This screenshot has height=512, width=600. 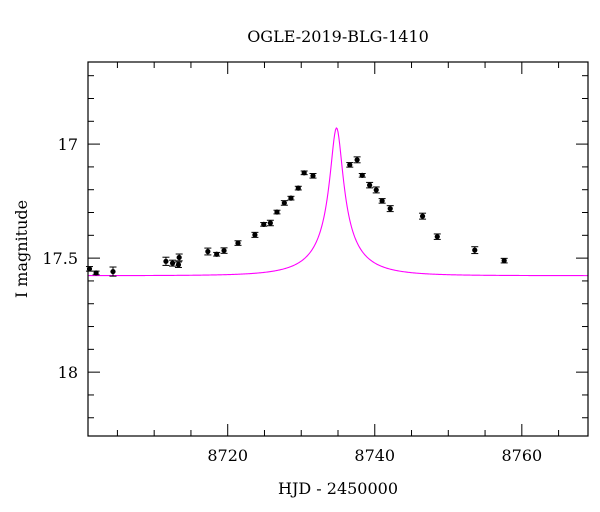 What do you see at coordinates (21, 249) in the screenshot?
I see `y-axis-label: I magnitude` at bounding box center [21, 249].